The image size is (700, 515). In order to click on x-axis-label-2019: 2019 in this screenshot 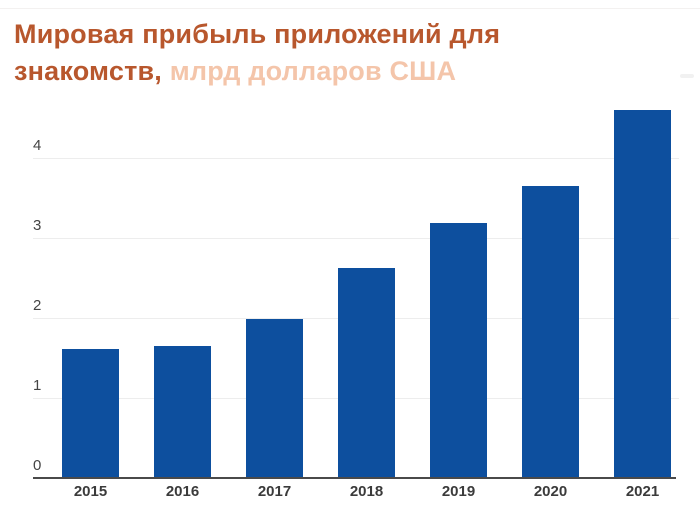, I will do `click(458, 491)`.